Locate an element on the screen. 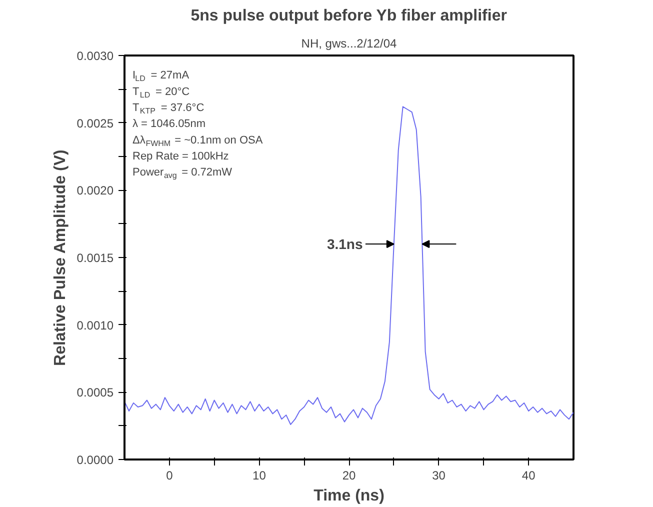 Image resolution: width=653 pixels, height=507 pixels. x-tick-label: 40 is located at coordinates (529, 475).